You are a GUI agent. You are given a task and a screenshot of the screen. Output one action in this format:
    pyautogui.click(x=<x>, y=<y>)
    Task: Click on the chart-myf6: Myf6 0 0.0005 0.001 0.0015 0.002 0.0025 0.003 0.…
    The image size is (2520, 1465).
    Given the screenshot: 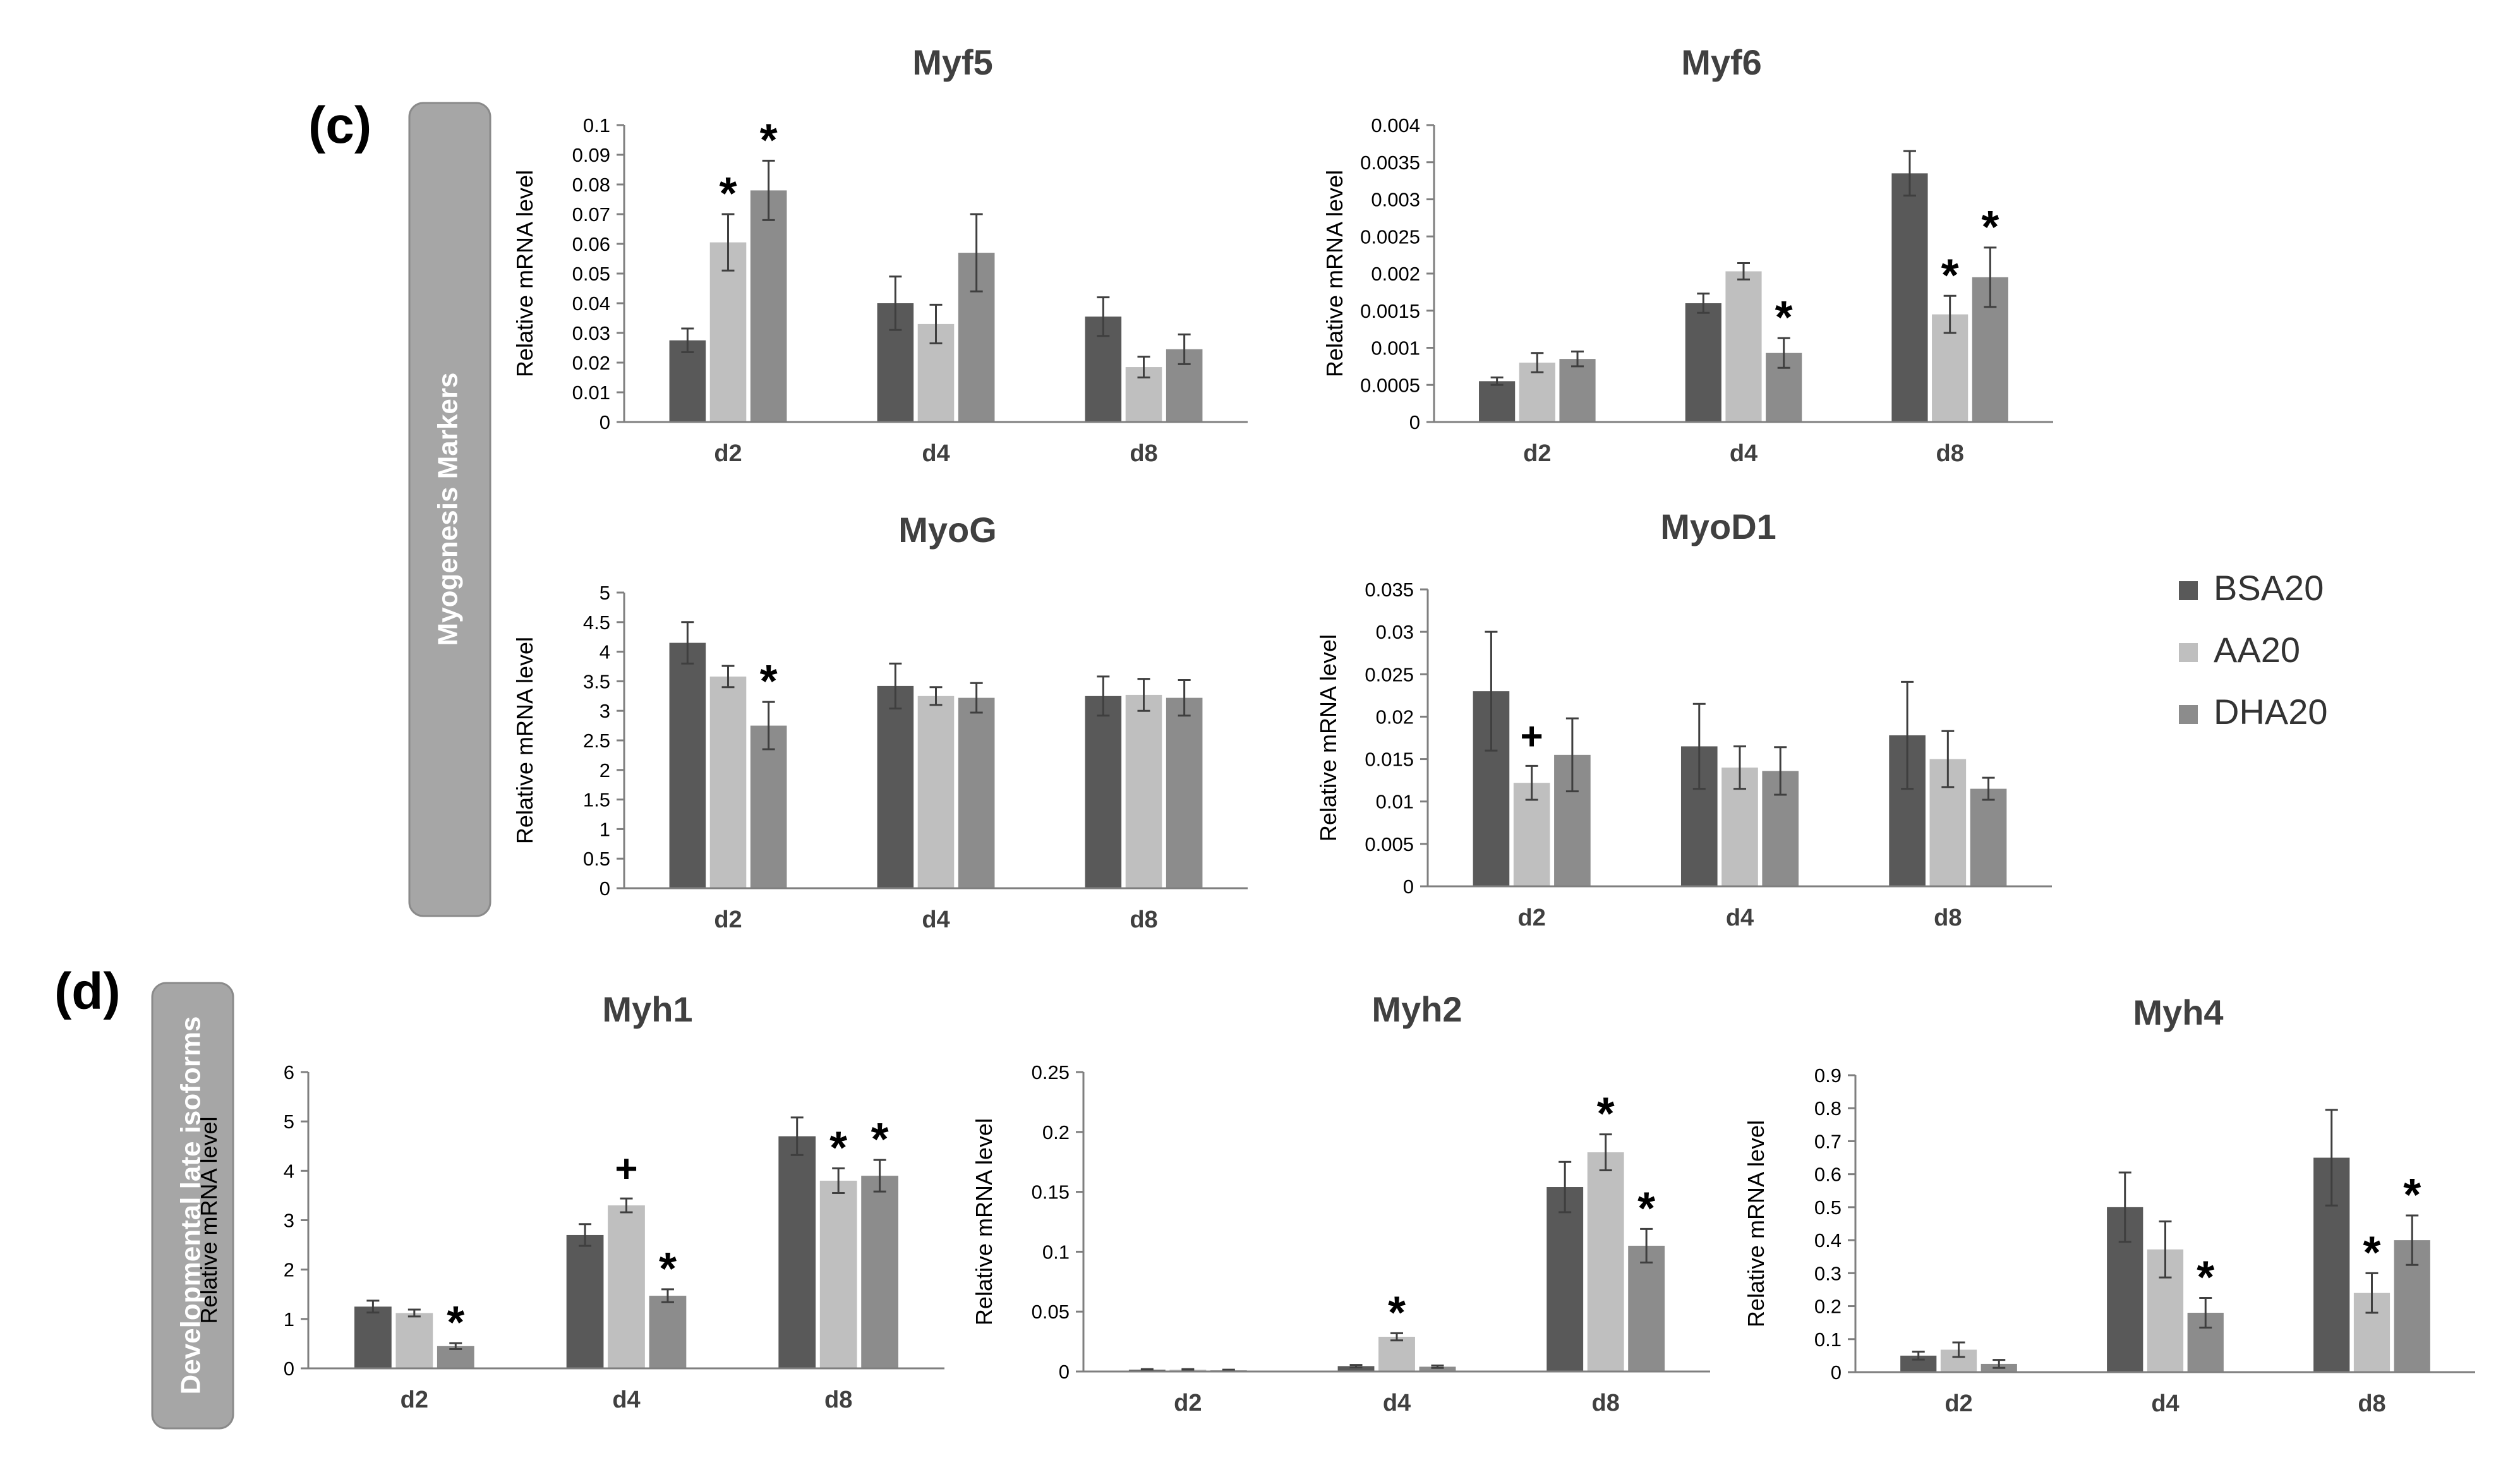 What is the action you would take?
    pyautogui.click(x=1687, y=255)
    